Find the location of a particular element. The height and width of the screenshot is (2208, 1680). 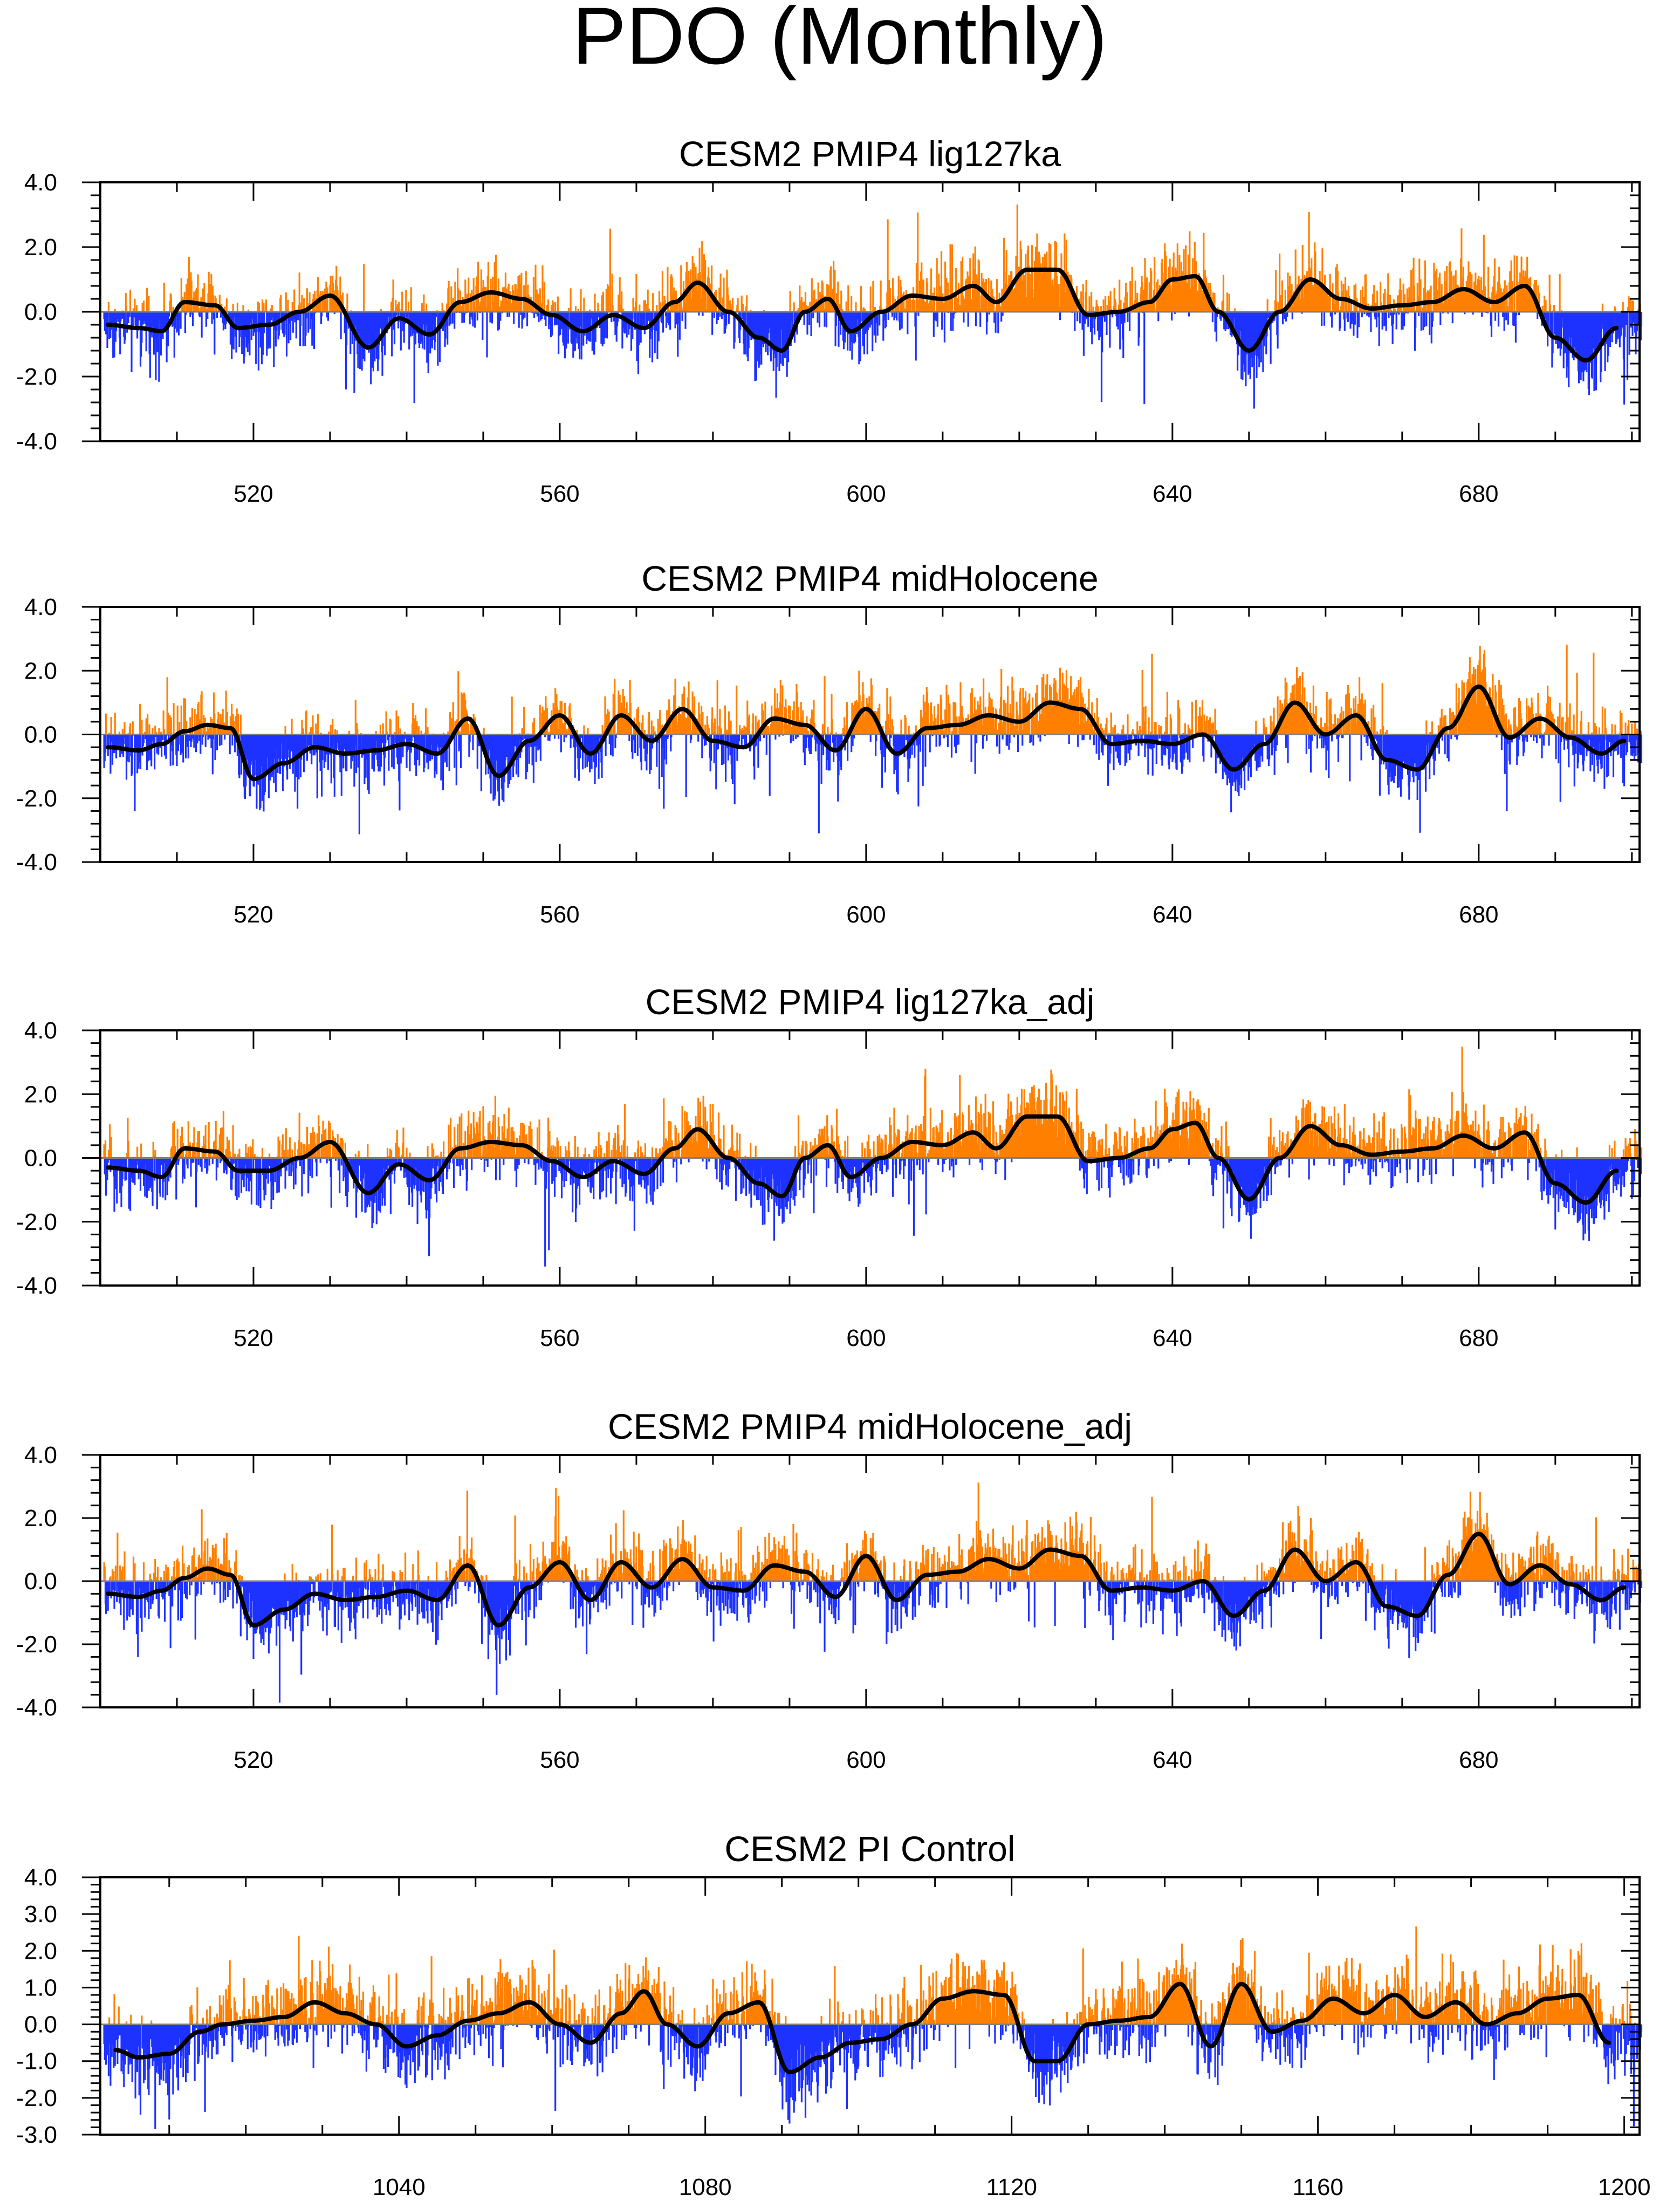

y-tick-label: -3.0 is located at coordinates (37, 2135).